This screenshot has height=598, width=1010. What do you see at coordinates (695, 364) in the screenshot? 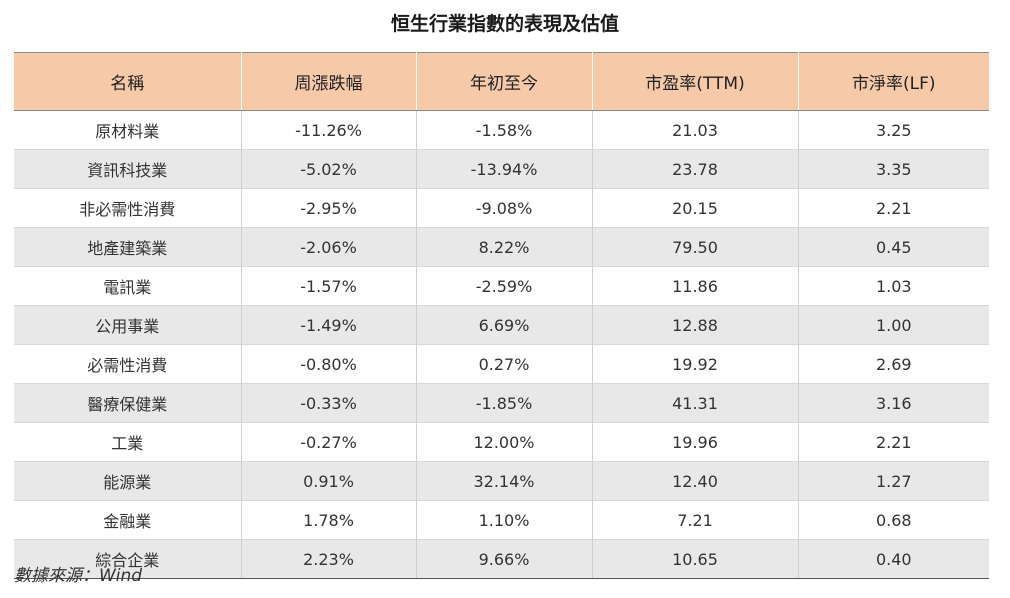
I see `cell-pe-ttm: 19.92` at bounding box center [695, 364].